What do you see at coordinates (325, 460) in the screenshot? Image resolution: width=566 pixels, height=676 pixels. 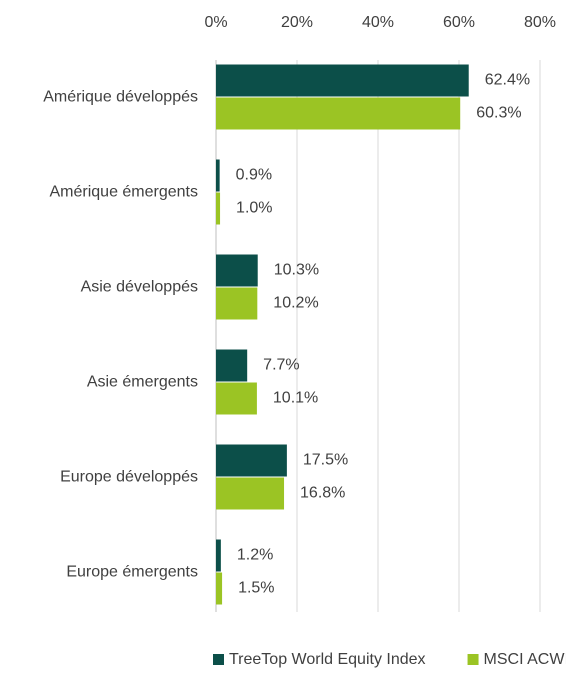 I see `data-label: 17.5%` at bounding box center [325, 460].